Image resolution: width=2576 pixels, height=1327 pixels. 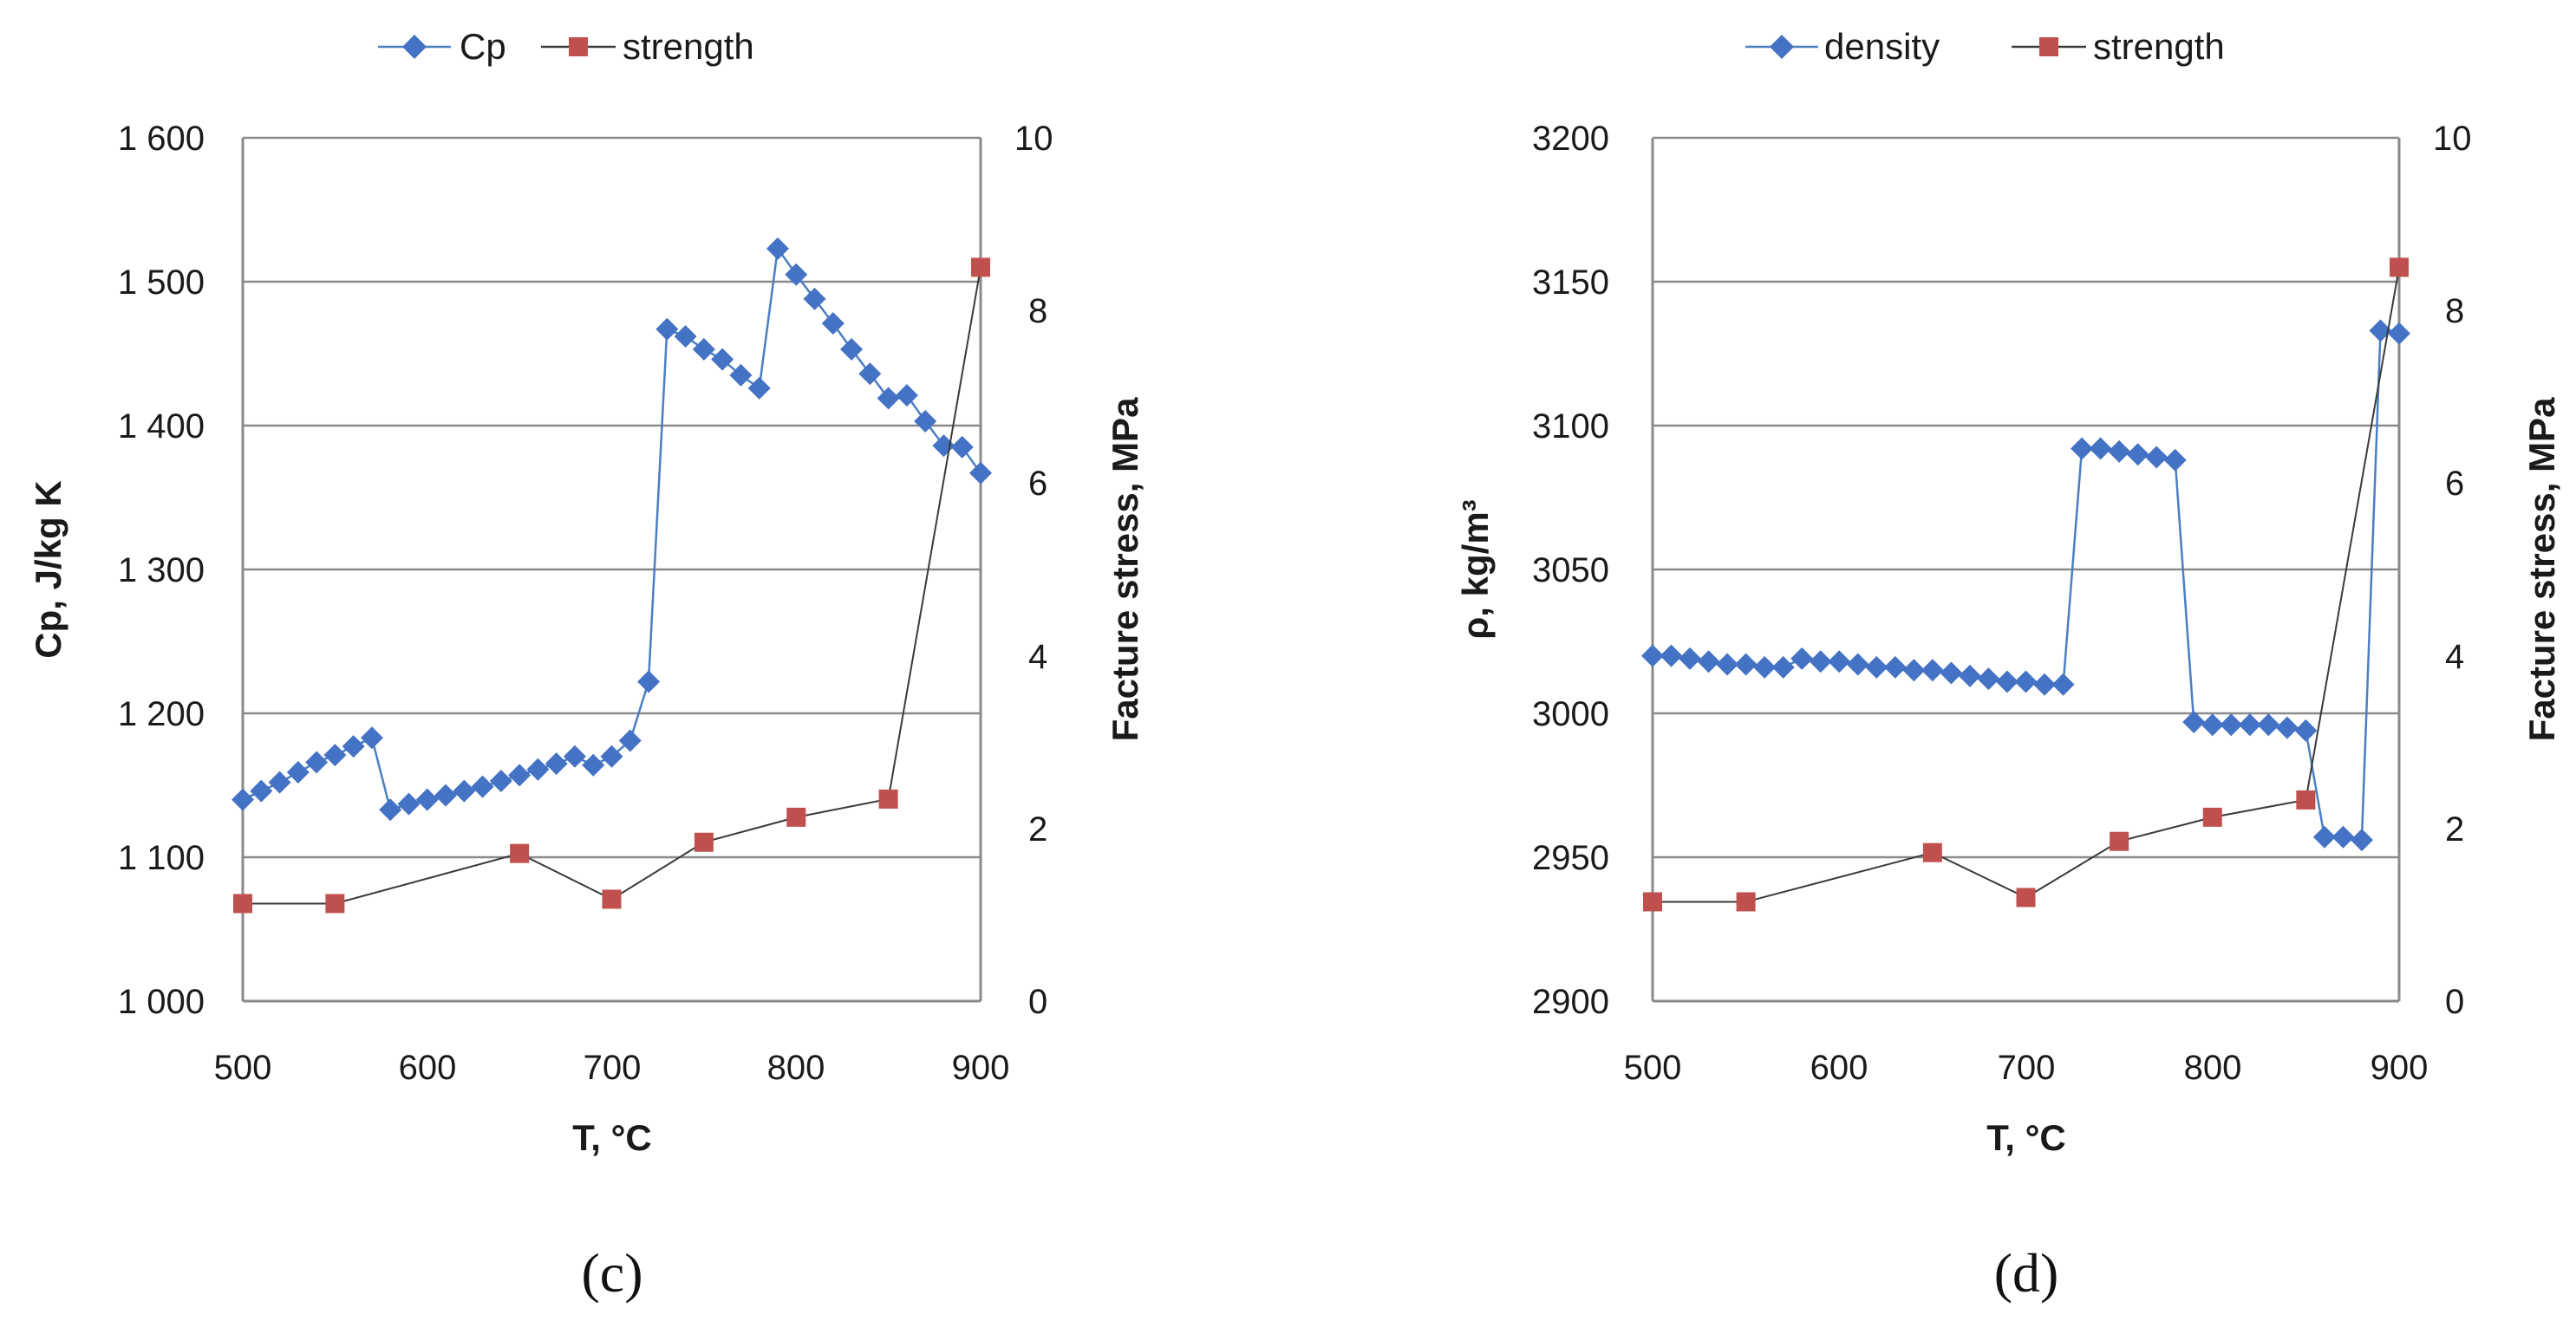 I want to click on strength-line, so click(x=2027, y=585).